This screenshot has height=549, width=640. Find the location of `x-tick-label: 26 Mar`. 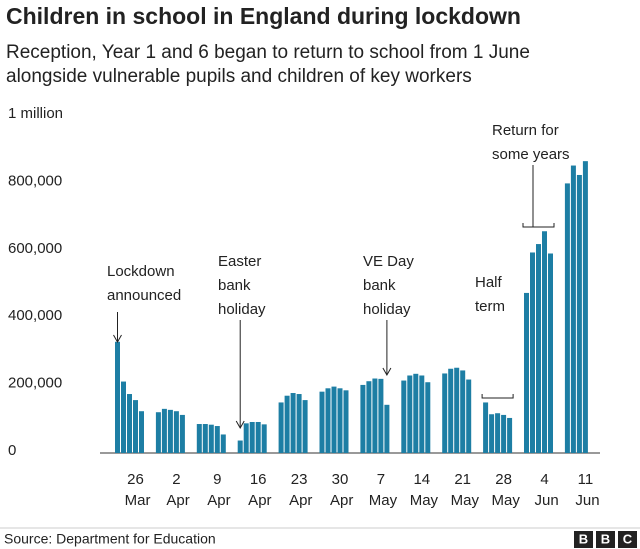

x-tick-label: 26 Mar is located at coordinates (136, 490).